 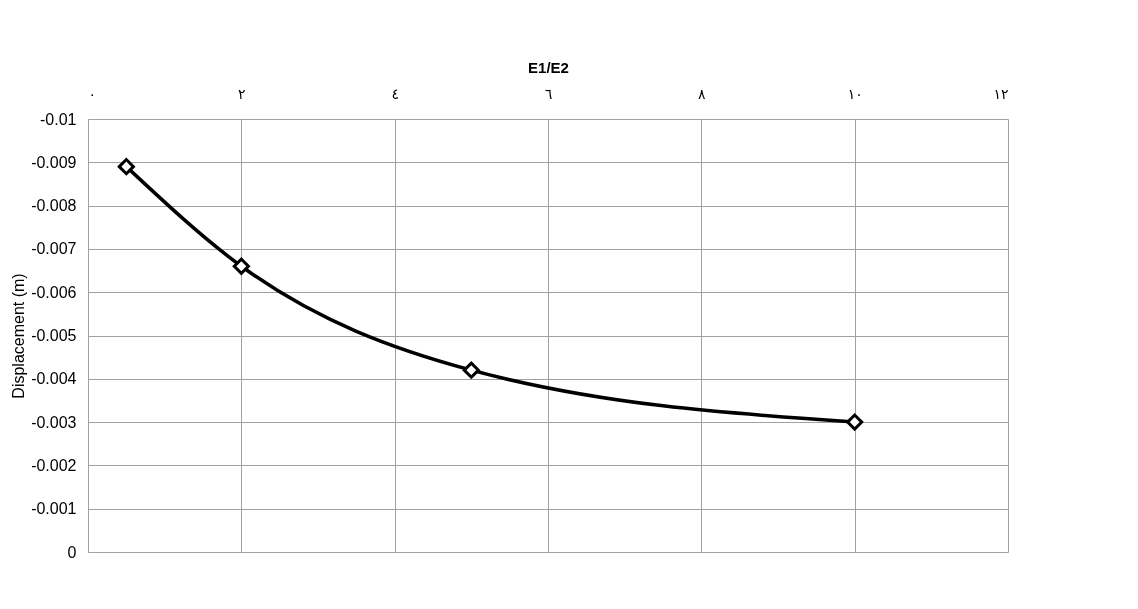 What do you see at coordinates (19, 336) in the screenshot?
I see `y-axis-title: Displacement (m)` at bounding box center [19, 336].